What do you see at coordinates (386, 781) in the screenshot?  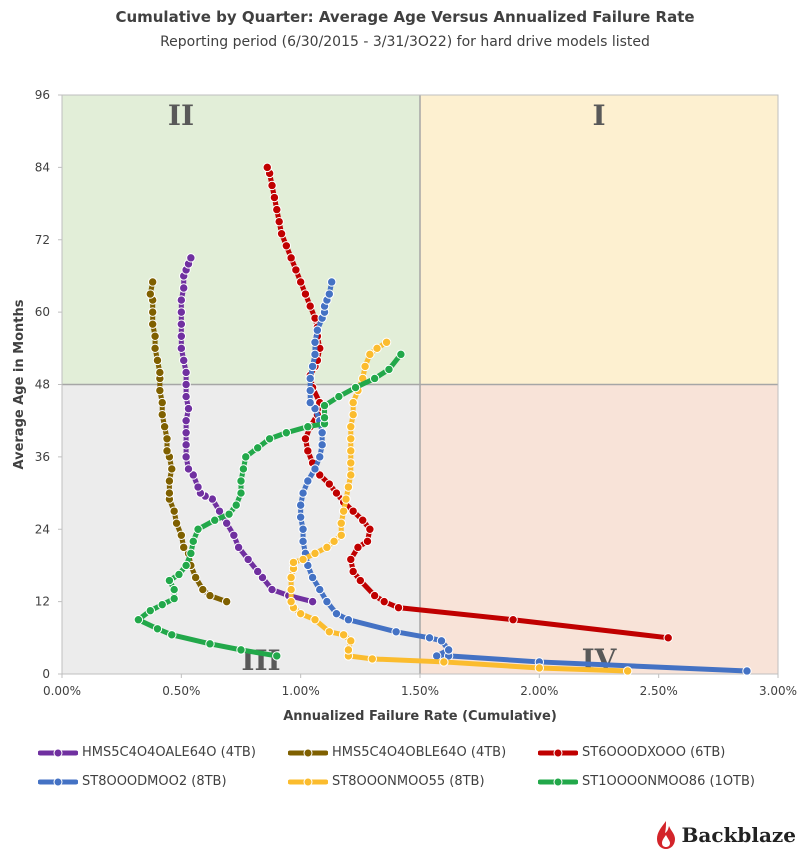 I see `legend-item: ST8OOONMOO55 (8TB)` at bounding box center [386, 781].